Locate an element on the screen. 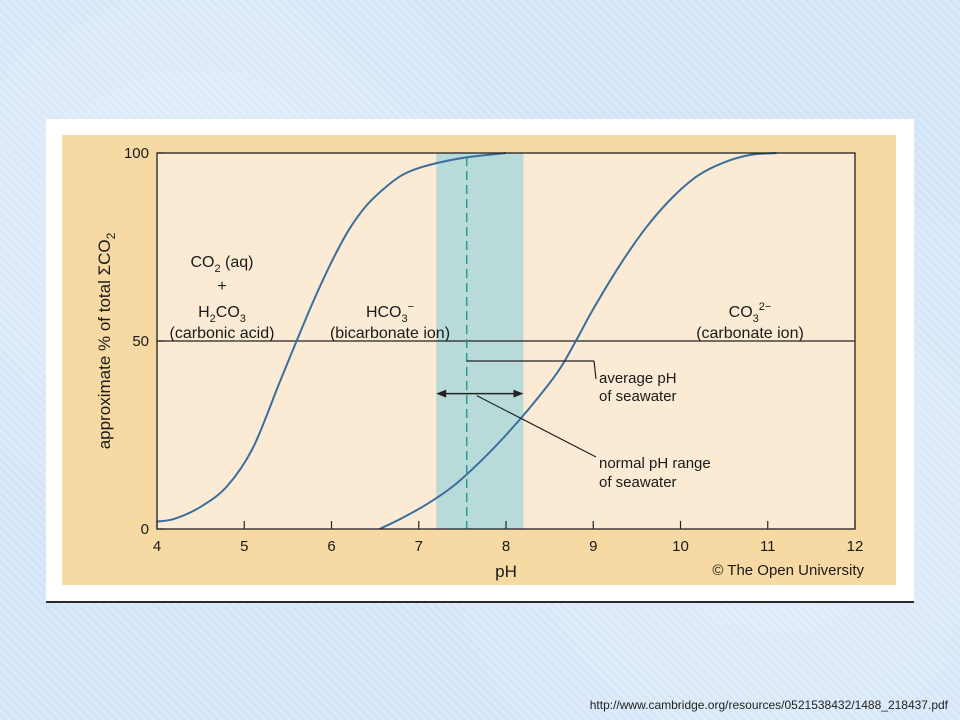 The width and height of the screenshot is (960, 720). x-tick-label-12: 12 is located at coordinates (855, 546).